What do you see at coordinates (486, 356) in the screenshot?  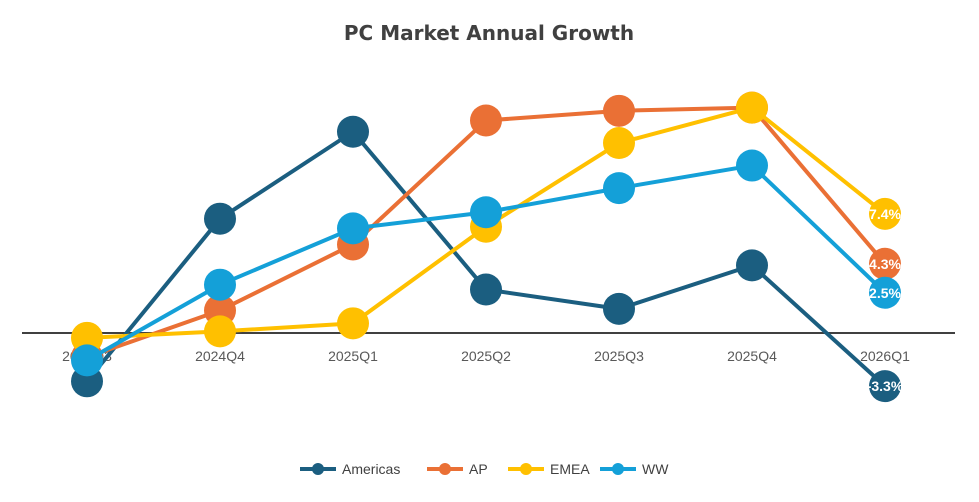 I see `x-tick-label: 2025Q2` at bounding box center [486, 356].